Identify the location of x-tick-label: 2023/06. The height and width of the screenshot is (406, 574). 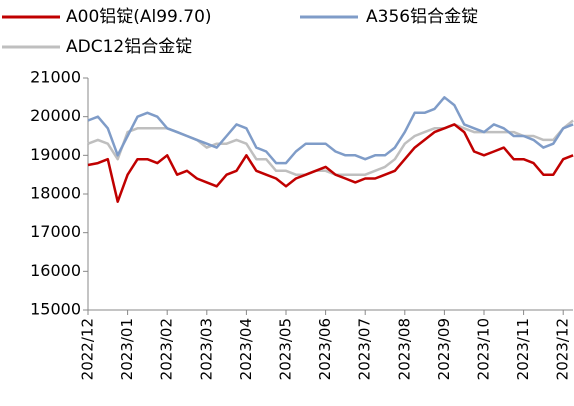
(325, 349).